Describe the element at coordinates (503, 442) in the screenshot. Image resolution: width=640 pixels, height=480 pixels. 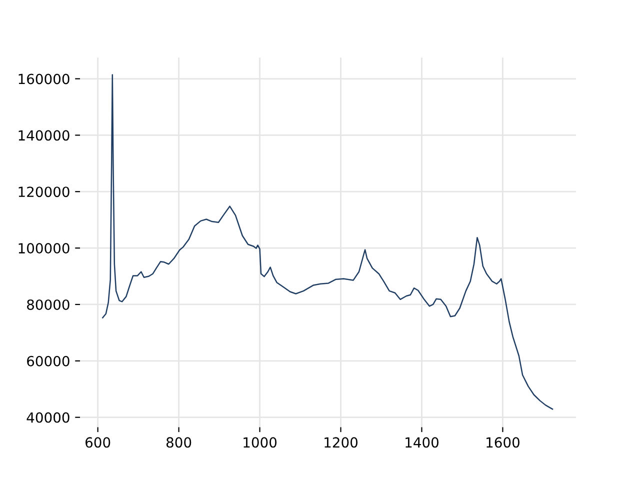
I see `x-tick-label: 1600` at that location.